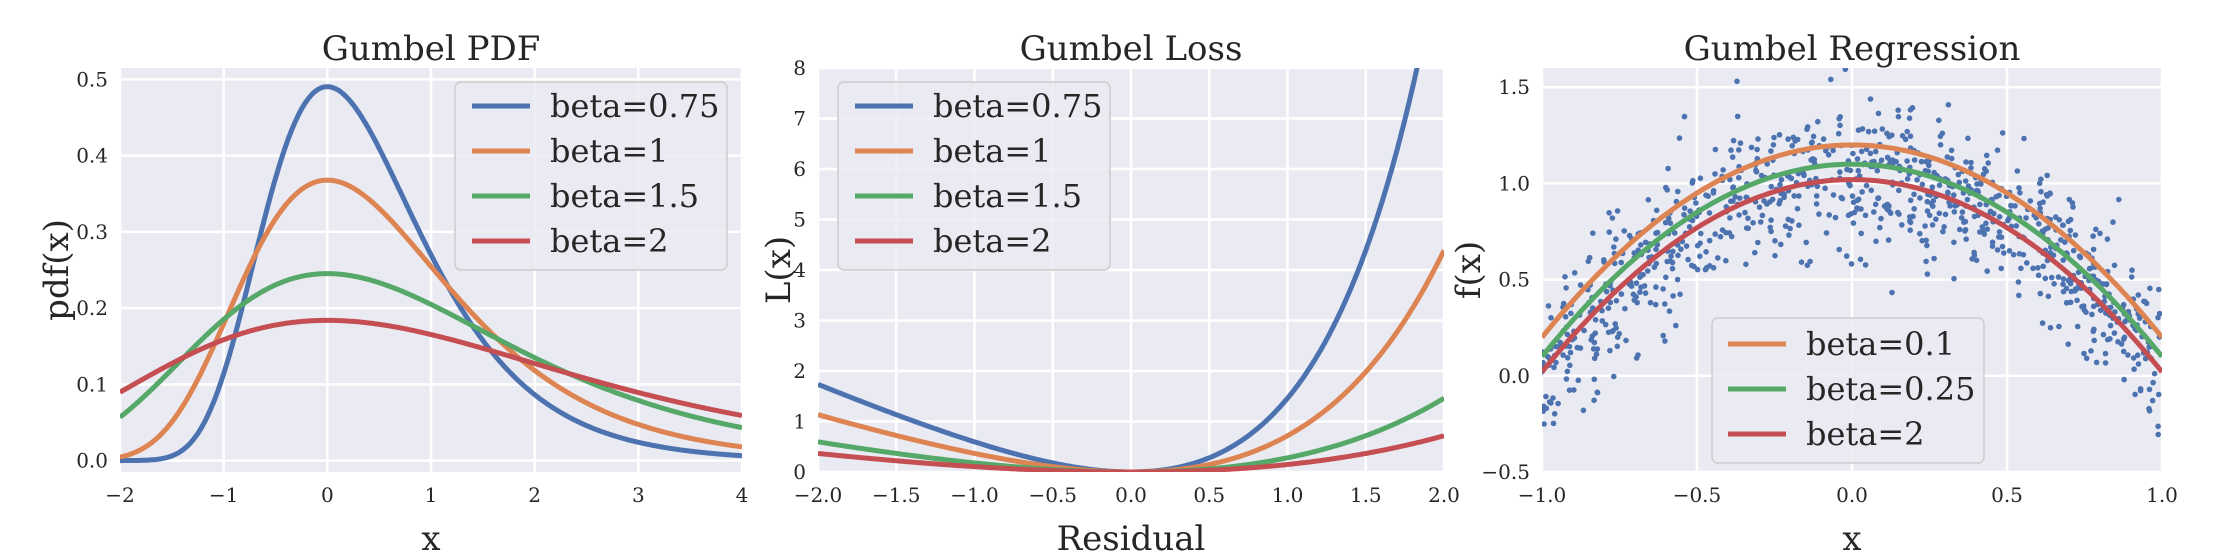  I want to click on x-axis-label: Residual, so click(1131, 537).